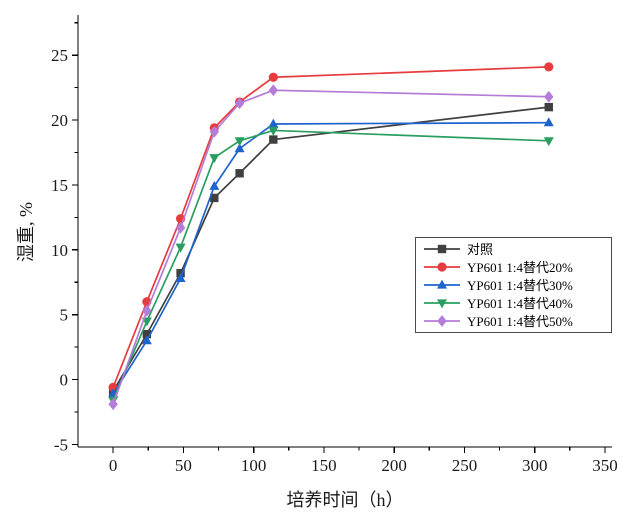  Describe the element at coordinates (59, 55) in the screenshot. I see `y-tick-label: 25` at that location.